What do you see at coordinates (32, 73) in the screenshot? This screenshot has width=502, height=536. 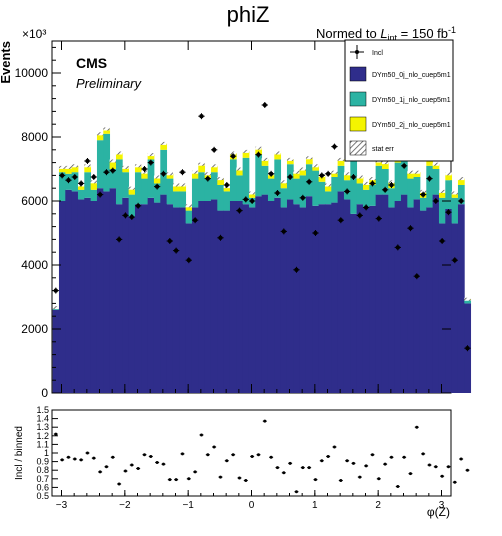 I see `y-tick-label: 10000` at bounding box center [32, 73].